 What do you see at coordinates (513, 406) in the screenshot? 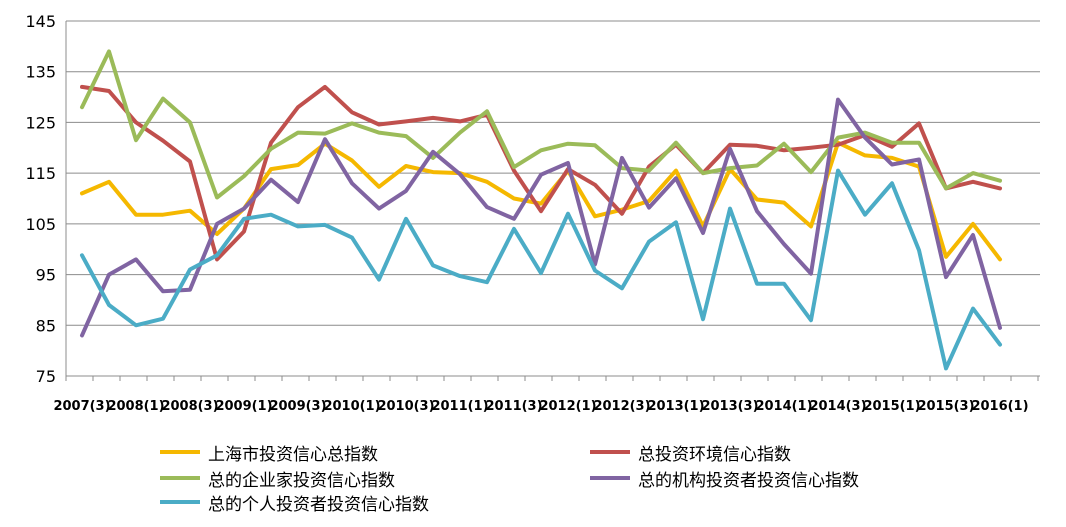
I see `x-tick-label-8: 2011(3)` at bounding box center [513, 406].